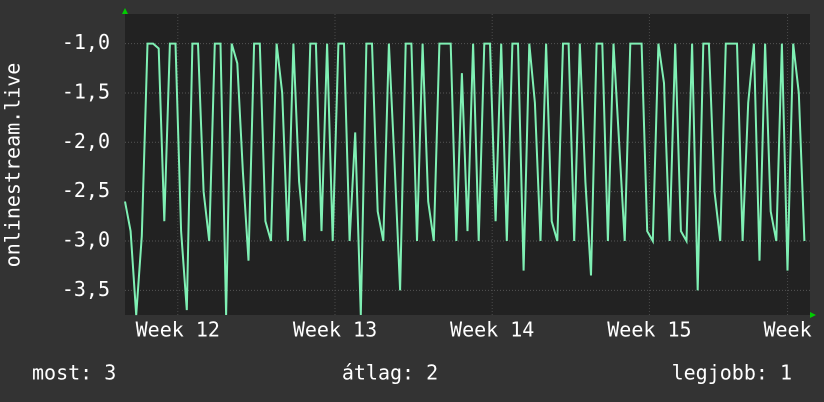 This screenshot has height=402, width=824. What do you see at coordinates (86, 190) in the screenshot?
I see `y-tick-label: -2,5` at bounding box center [86, 190].